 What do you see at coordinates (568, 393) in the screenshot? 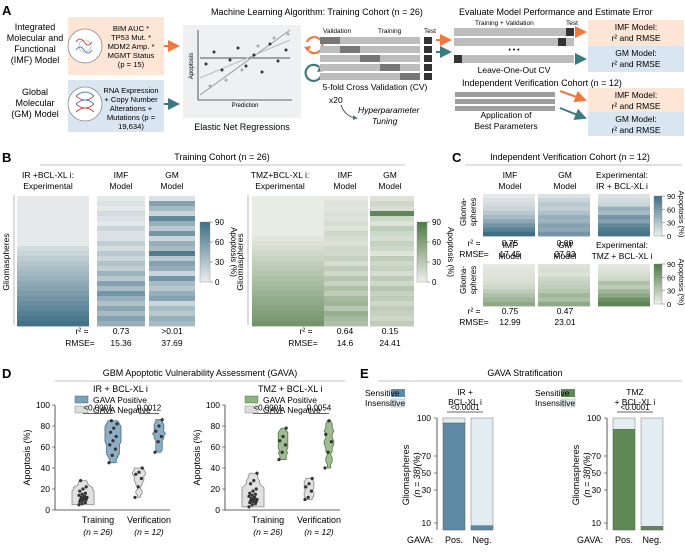
I see `legend-sensitive-swatch` at bounding box center [568, 393].